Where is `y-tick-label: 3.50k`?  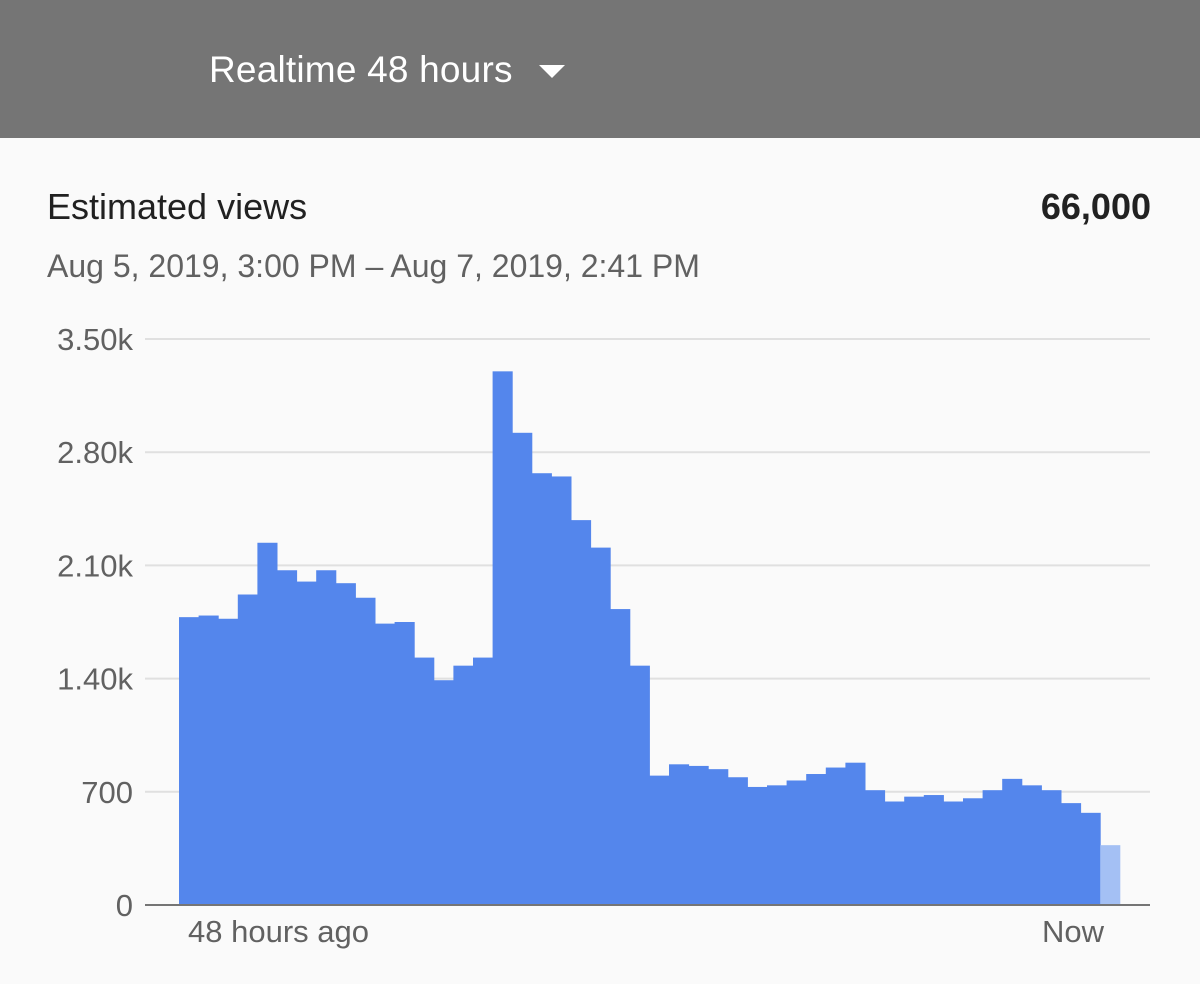 y-tick-label: 3.50k is located at coordinates (95, 339).